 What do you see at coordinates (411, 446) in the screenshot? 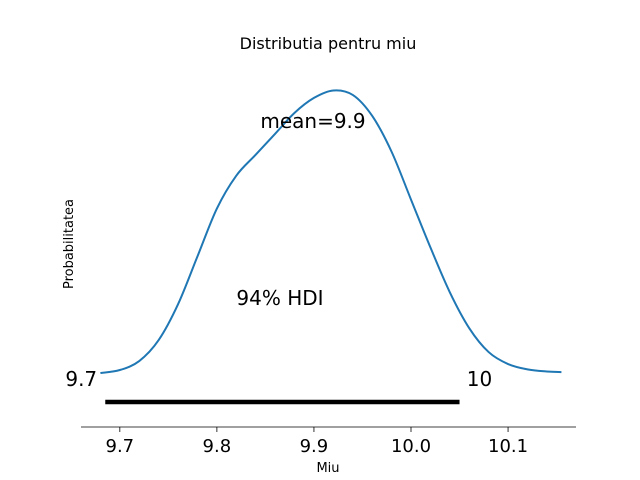
I see `x-tick-label: 10.0` at bounding box center [411, 446].